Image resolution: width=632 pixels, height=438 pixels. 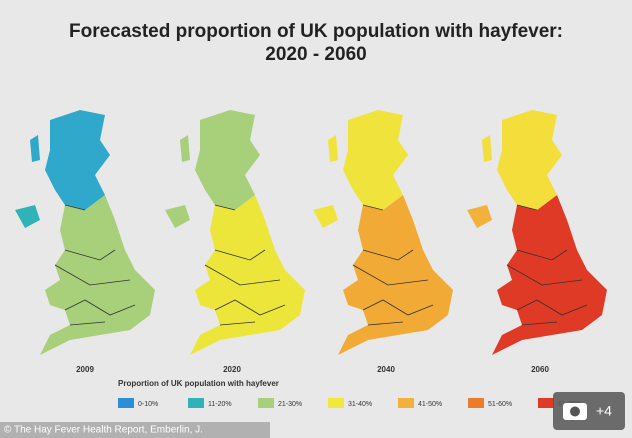 What do you see at coordinates (290, 404) in the screenshot?
I see `legend-label: 21-30%` at bounding box center [290, 404].